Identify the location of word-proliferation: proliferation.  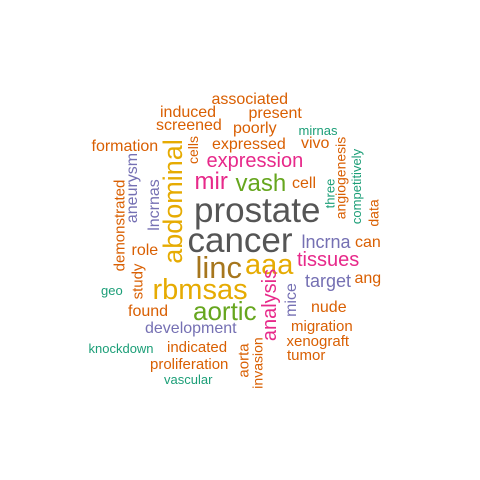
(189, 364).